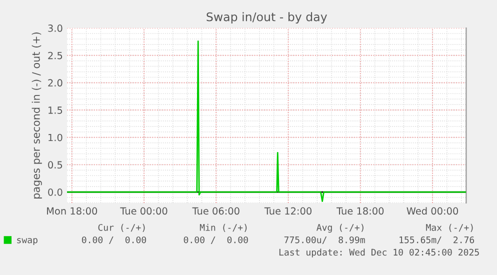  What do you see at coordinates (449, 228) in the screenshot?
I see `text: Max (-/+)` at bounding box center [449, 228].